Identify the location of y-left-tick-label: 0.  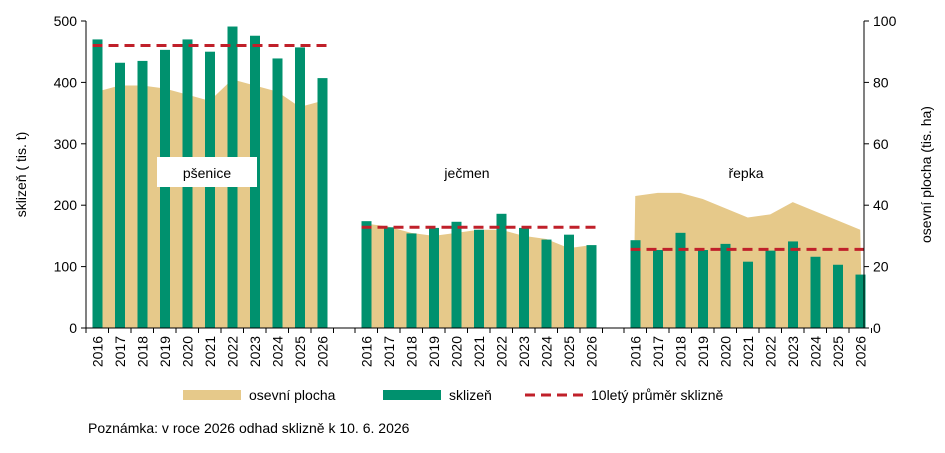
(73, 328).